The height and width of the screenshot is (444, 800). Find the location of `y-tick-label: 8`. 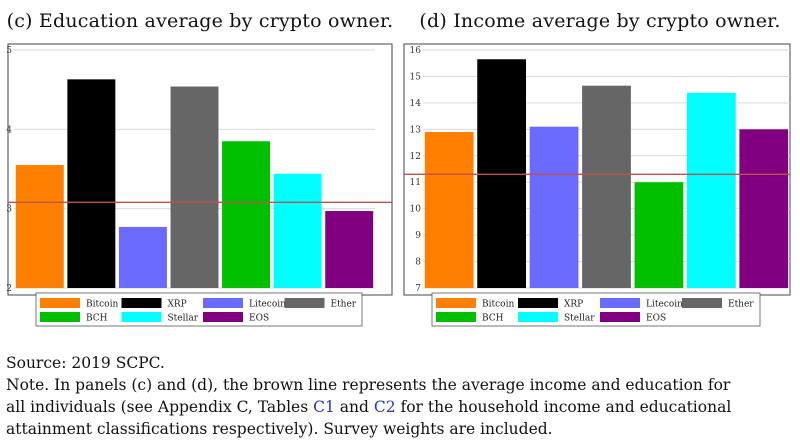

y-tick-label: 8 is located at coordinates (418, 263).